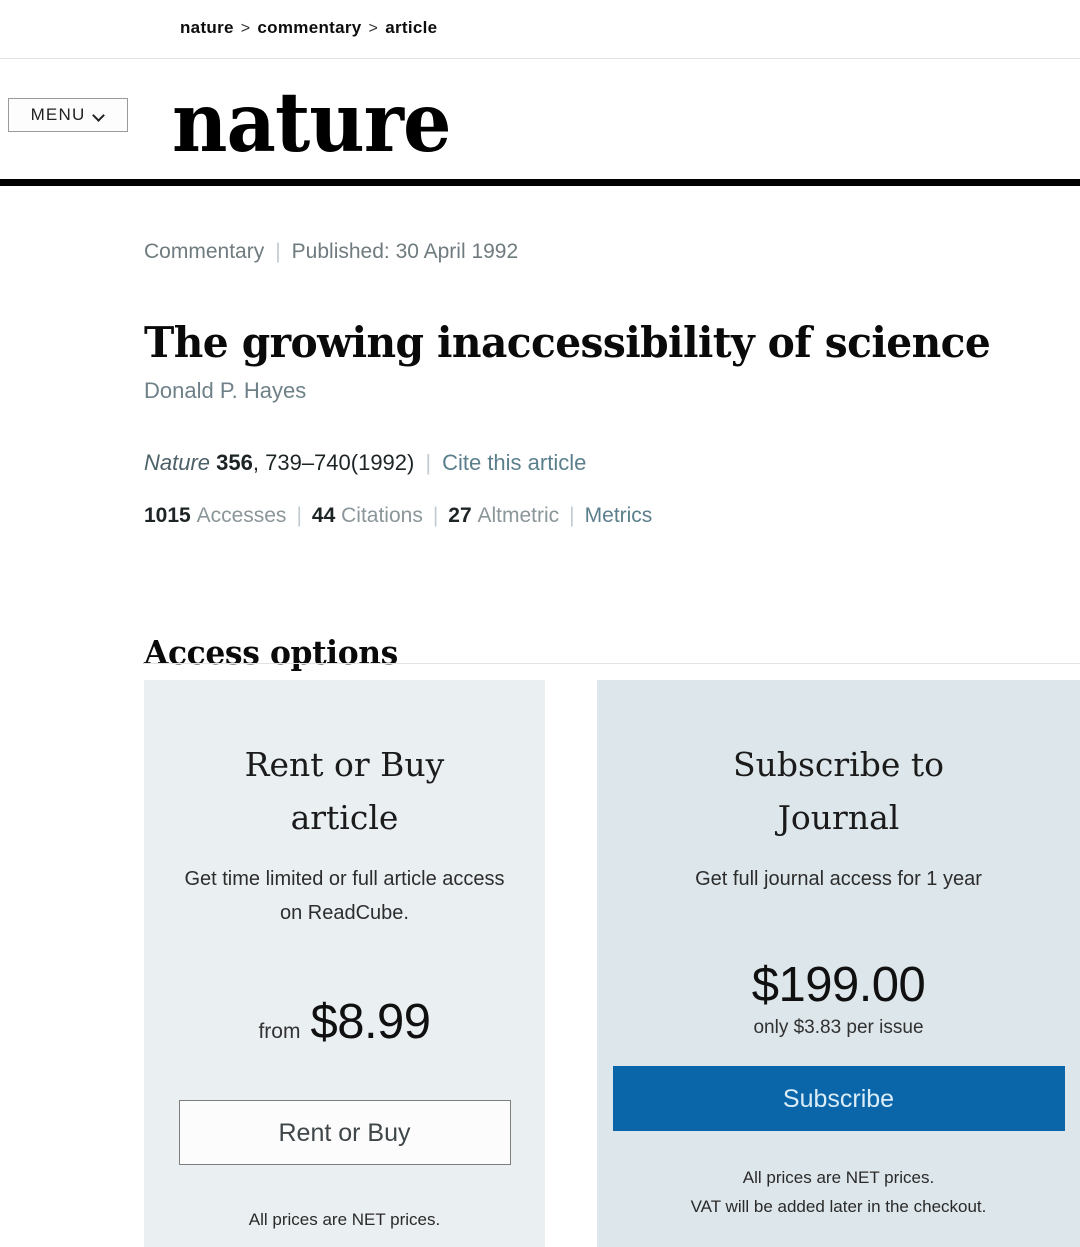 The height and width of the screenshot is (1247, 1080). What do you see at coordinates (838, 1027) in the screenshot?
I see `price-per-issue-note: only $3.83 per issue` at bounding box center [838, 1027].